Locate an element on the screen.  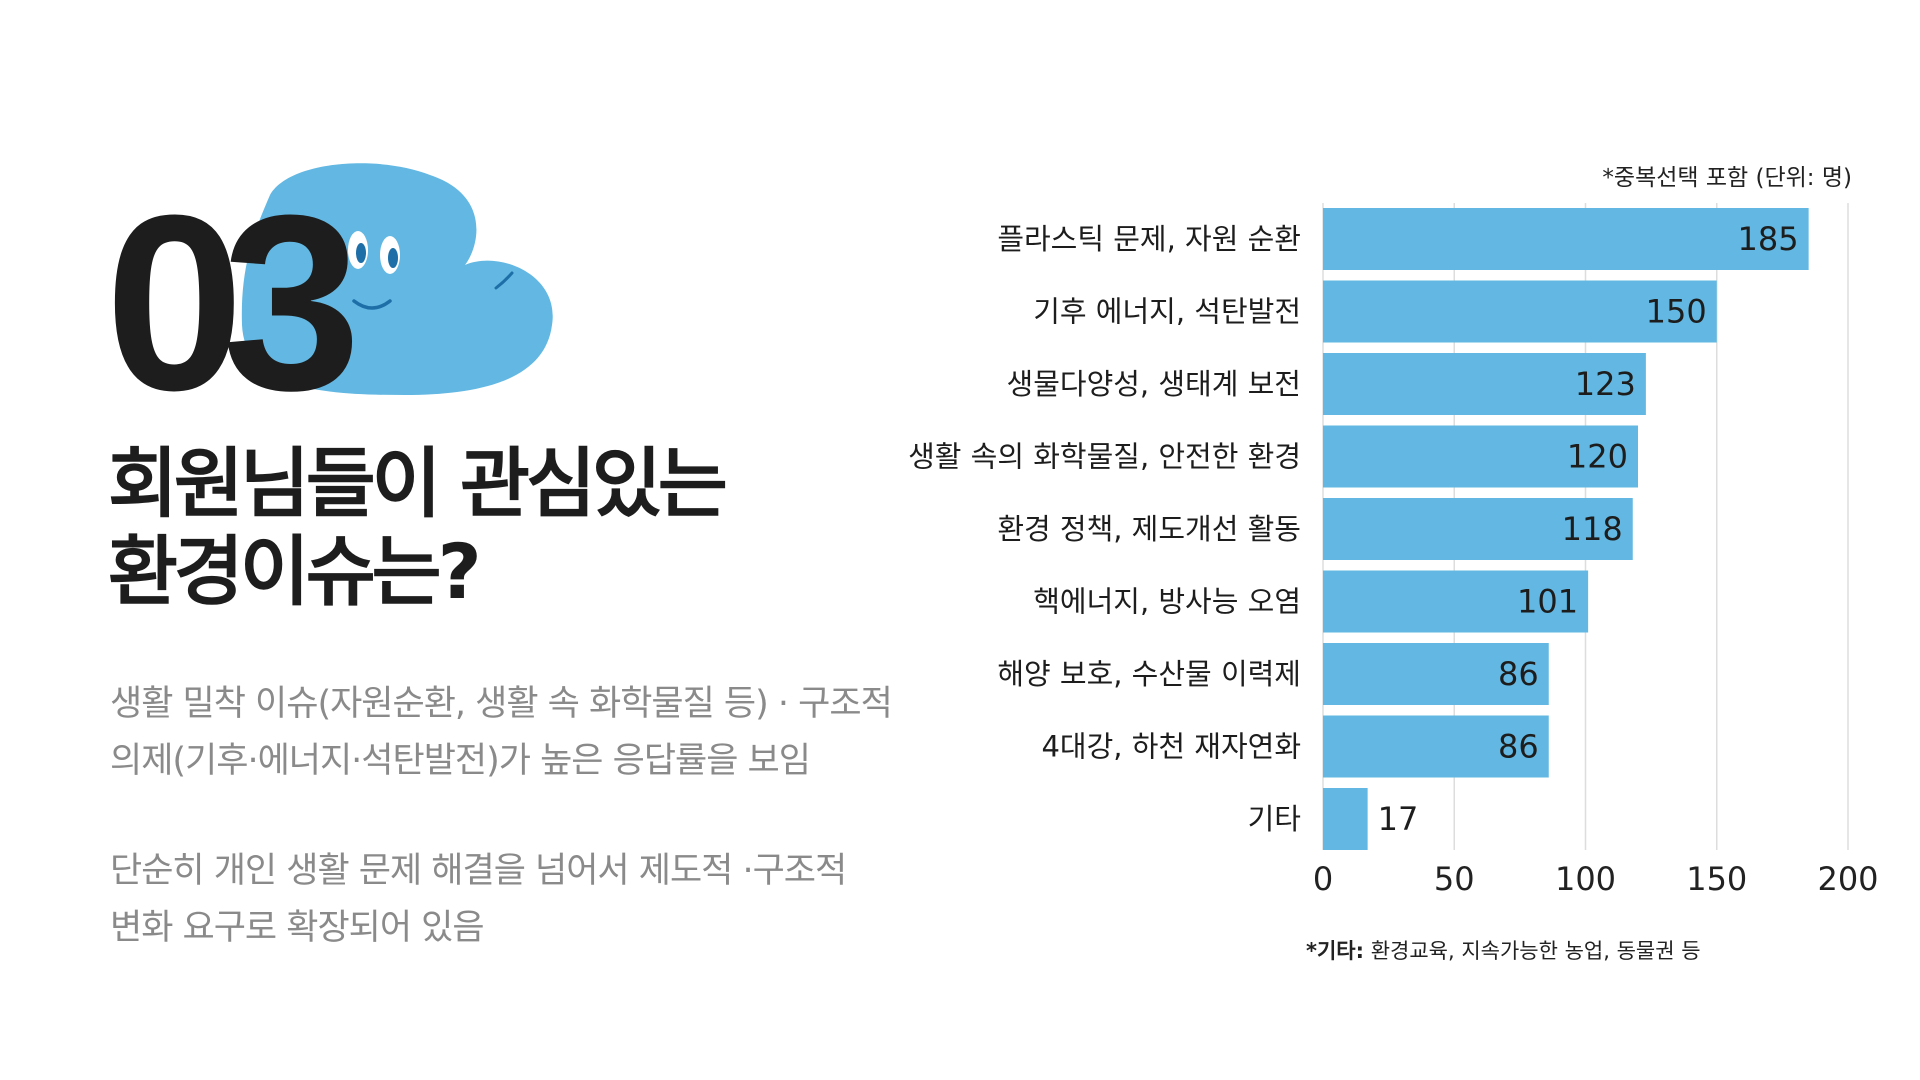
chart-note-bottom-label: *기타: is located at coordinates (1335, 951).